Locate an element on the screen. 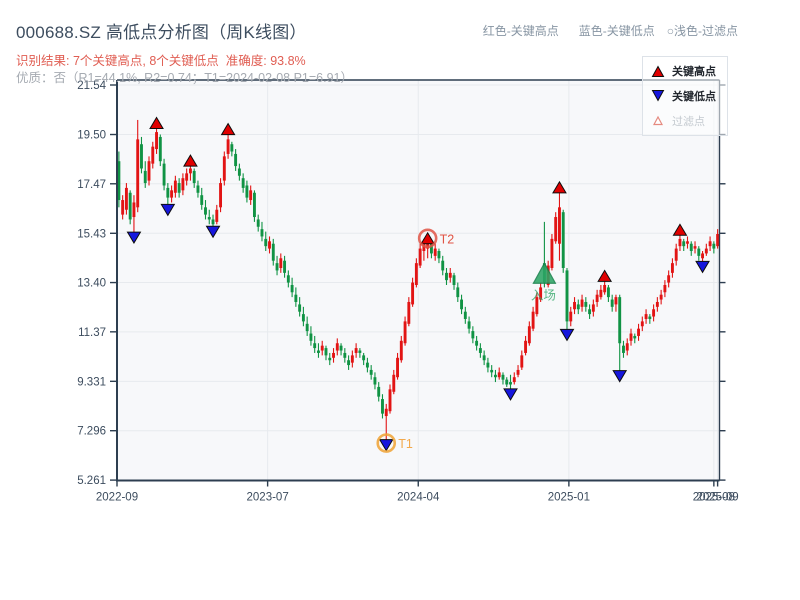  result-summary: 识别结果: 7个关键高点, 8个关键低点 准确度: 93.8% is located at coordinates (161, 61).